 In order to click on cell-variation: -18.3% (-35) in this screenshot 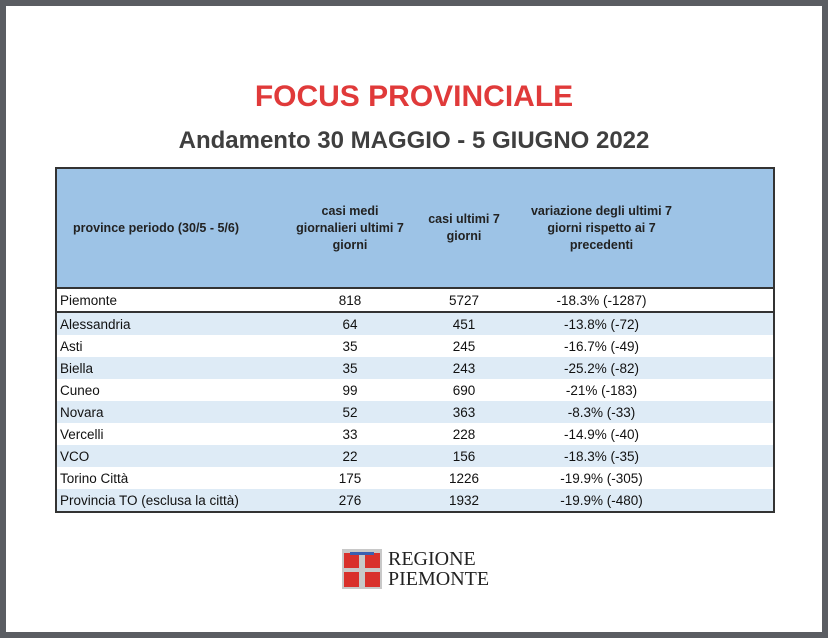, I will do `click(601, 456)`.